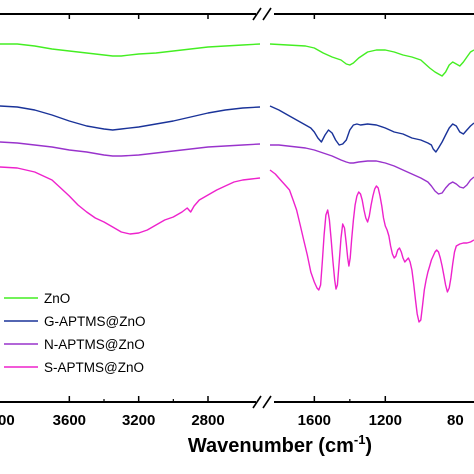 The width and height of the screenshot is (474, 474). I want to click on x-axis-title-main: Wavenumber (cm, so click(271, 446).